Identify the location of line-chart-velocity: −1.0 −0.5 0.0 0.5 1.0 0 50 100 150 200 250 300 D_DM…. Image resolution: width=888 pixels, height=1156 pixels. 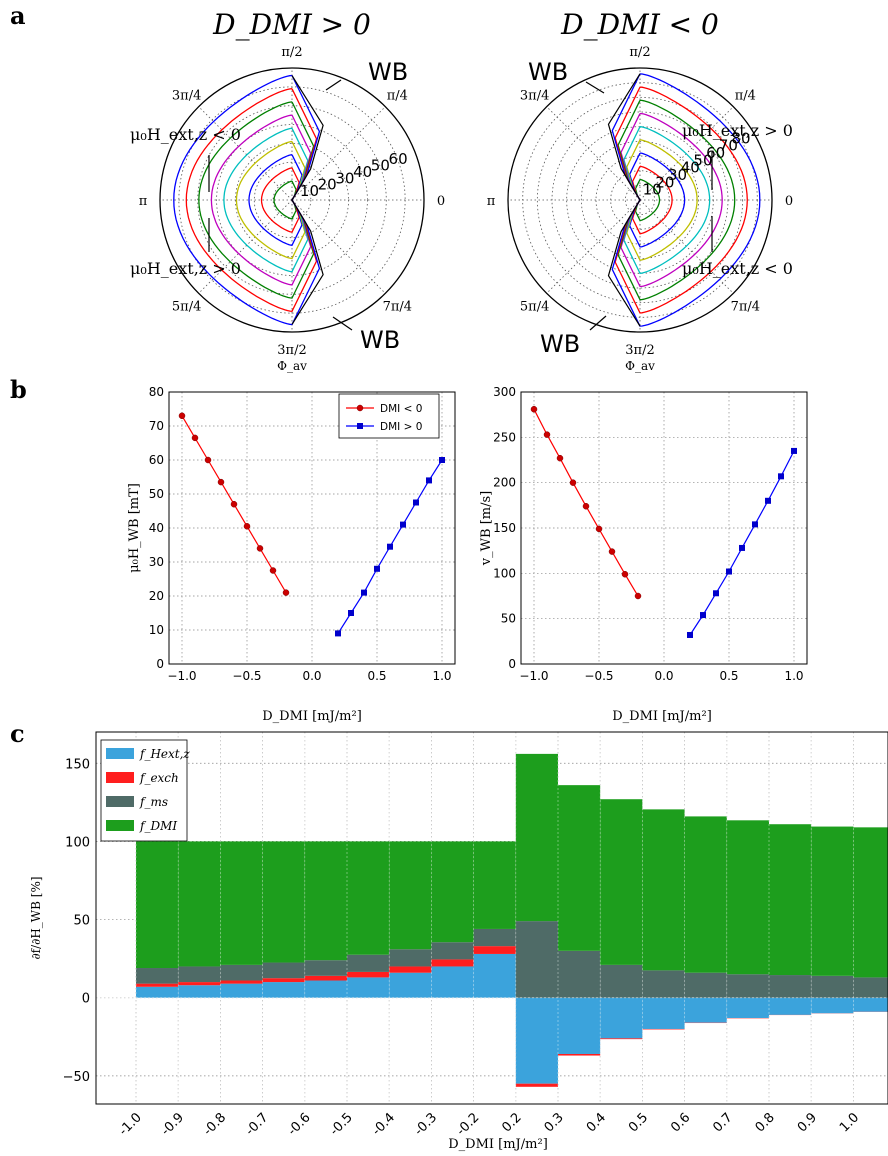
(643, 554).